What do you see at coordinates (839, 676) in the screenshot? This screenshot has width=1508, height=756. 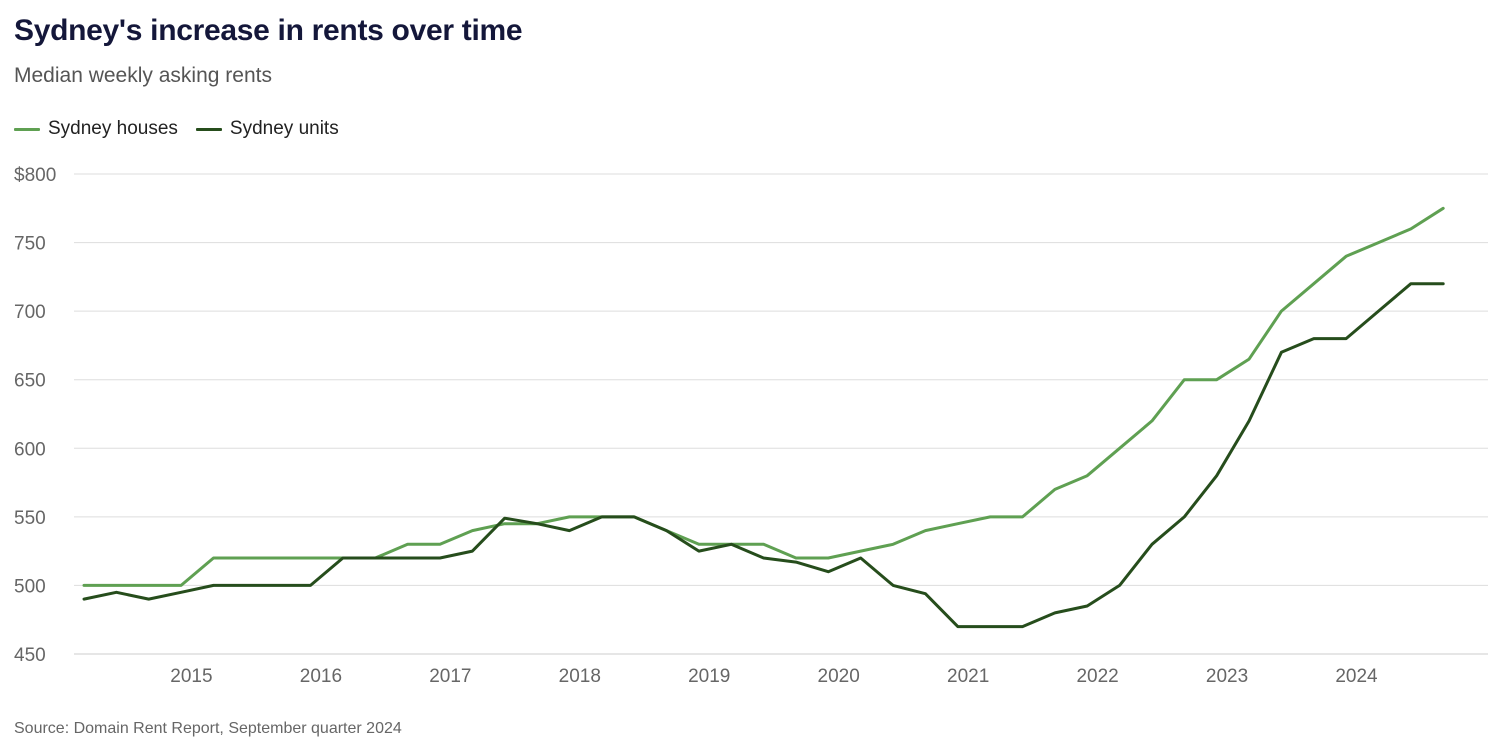 I see `x-tick-label: 2020` at bounding box center [839, 676].